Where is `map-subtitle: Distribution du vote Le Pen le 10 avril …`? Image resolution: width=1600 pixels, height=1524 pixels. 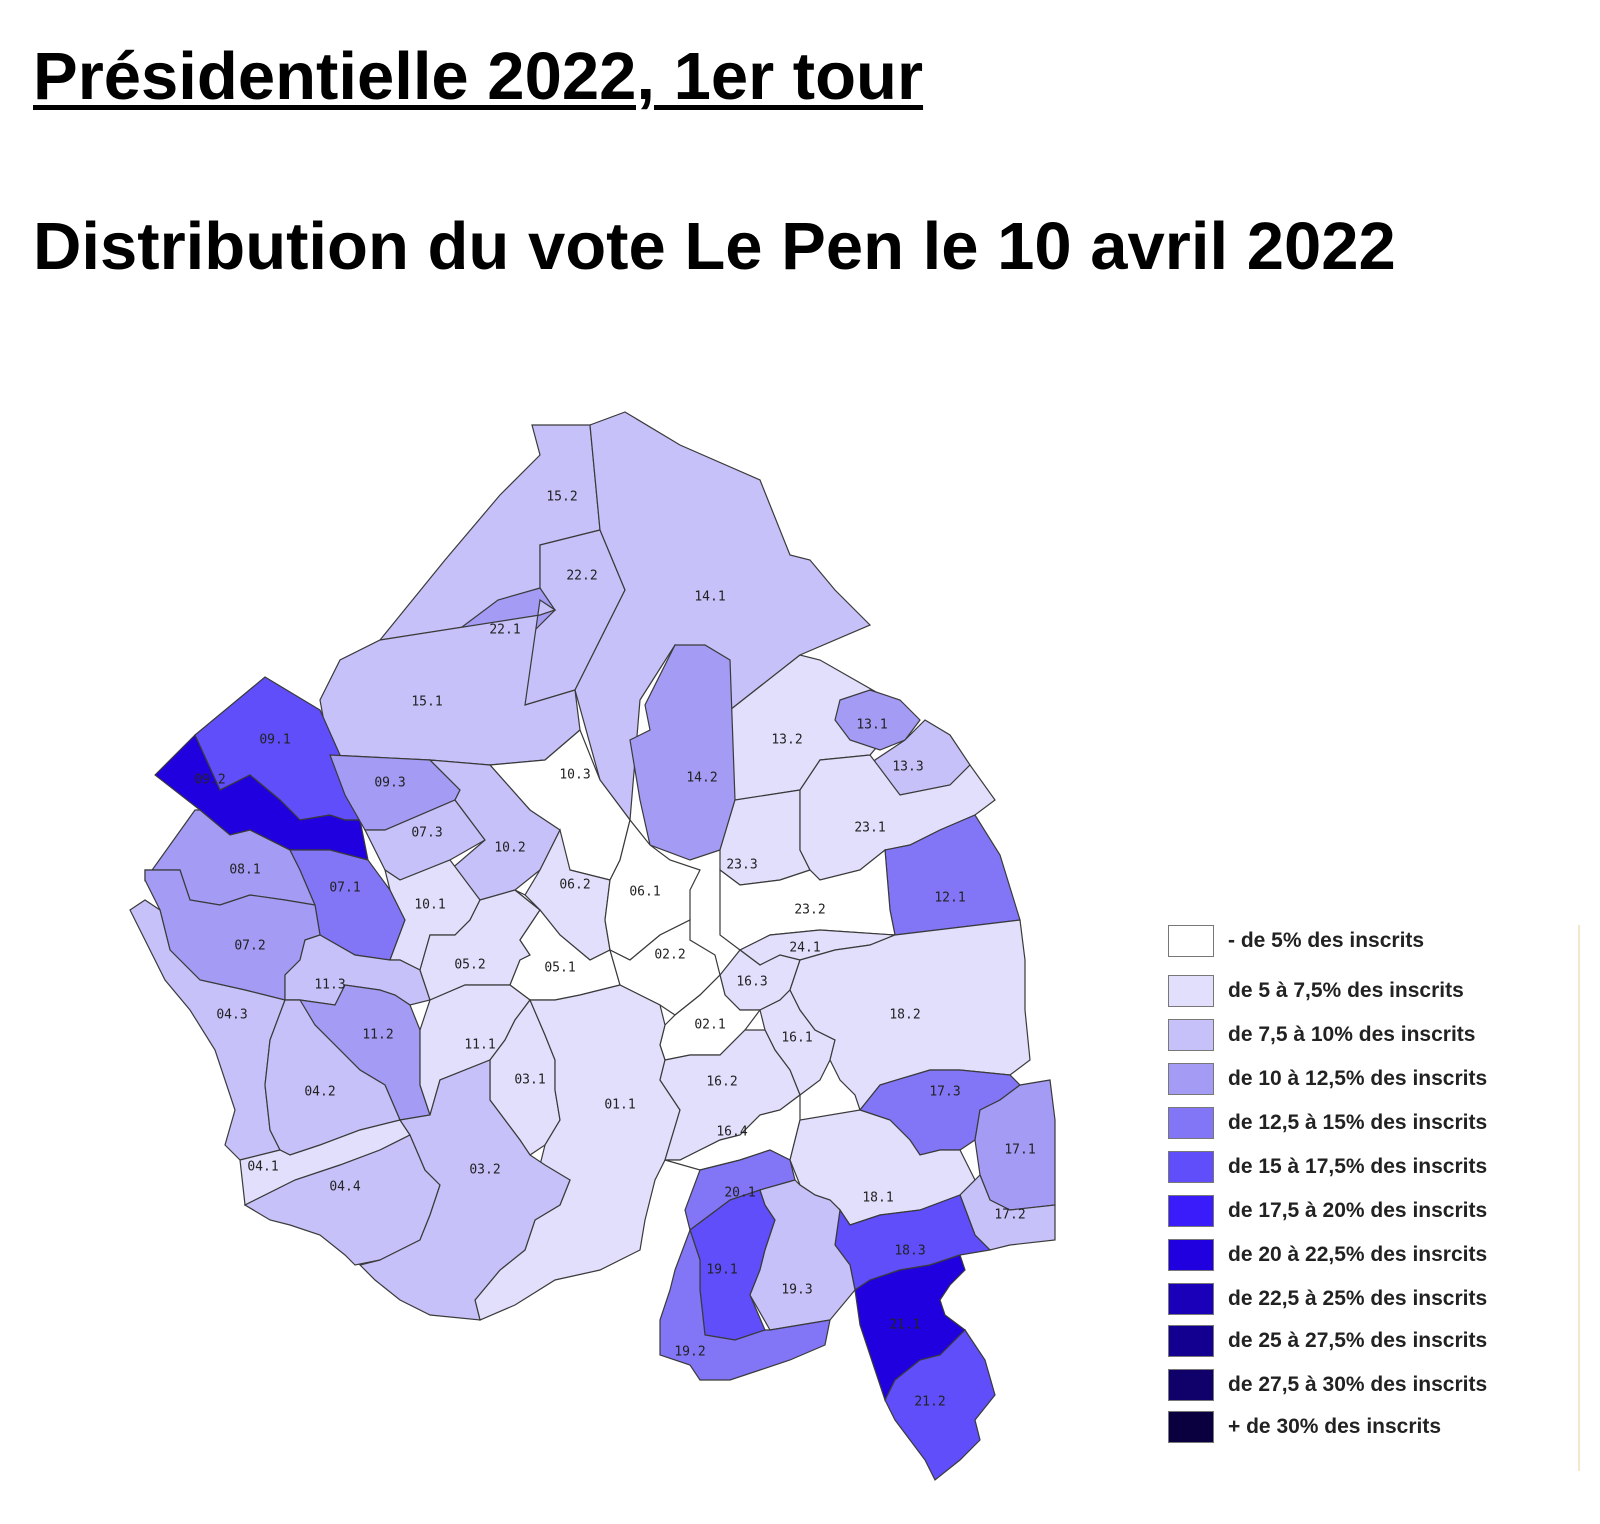
map-subtitle: Distribution du vote Le Pen le 10 avril … is located at coordinates (714, 246).